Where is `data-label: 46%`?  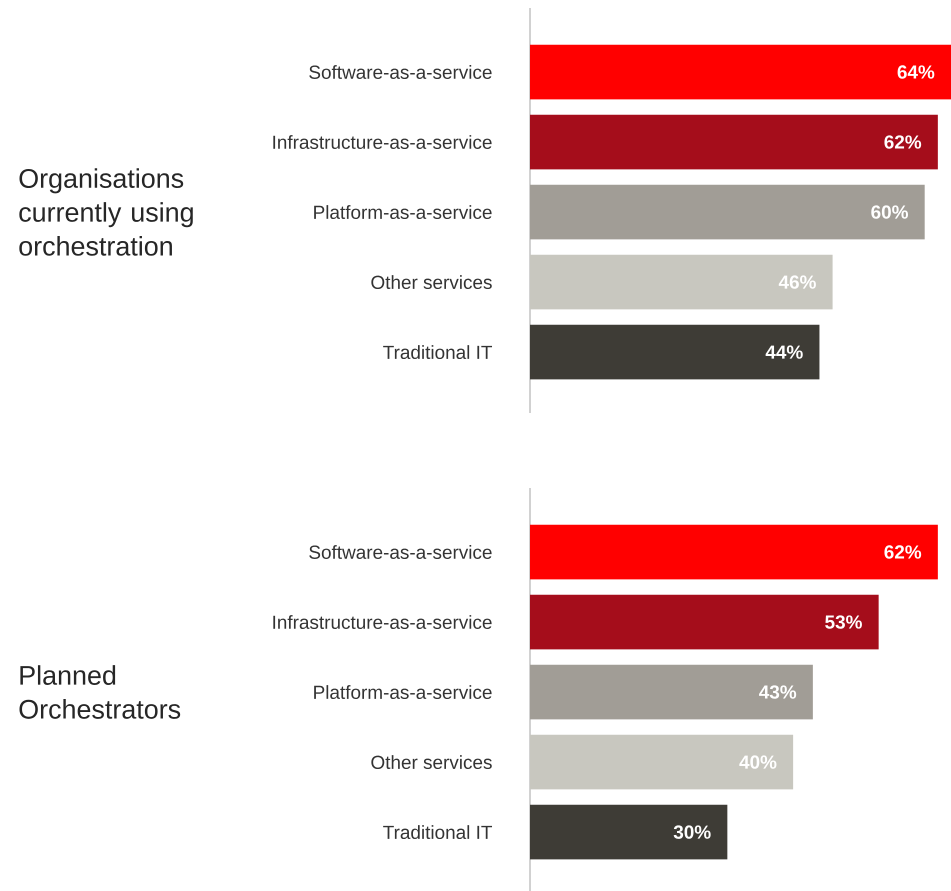 data-label: 46% is located at coordinates (797, 282).